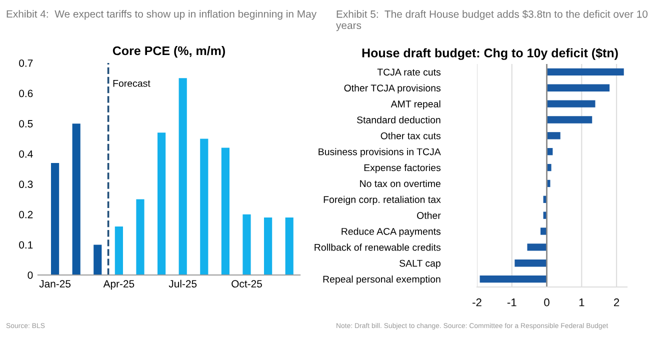 The width and height of the screenshot is (651, 337). Describe the element at coordinates (26, 124) in the screenshot. I see `y-tick-label: 0.5` at that location.